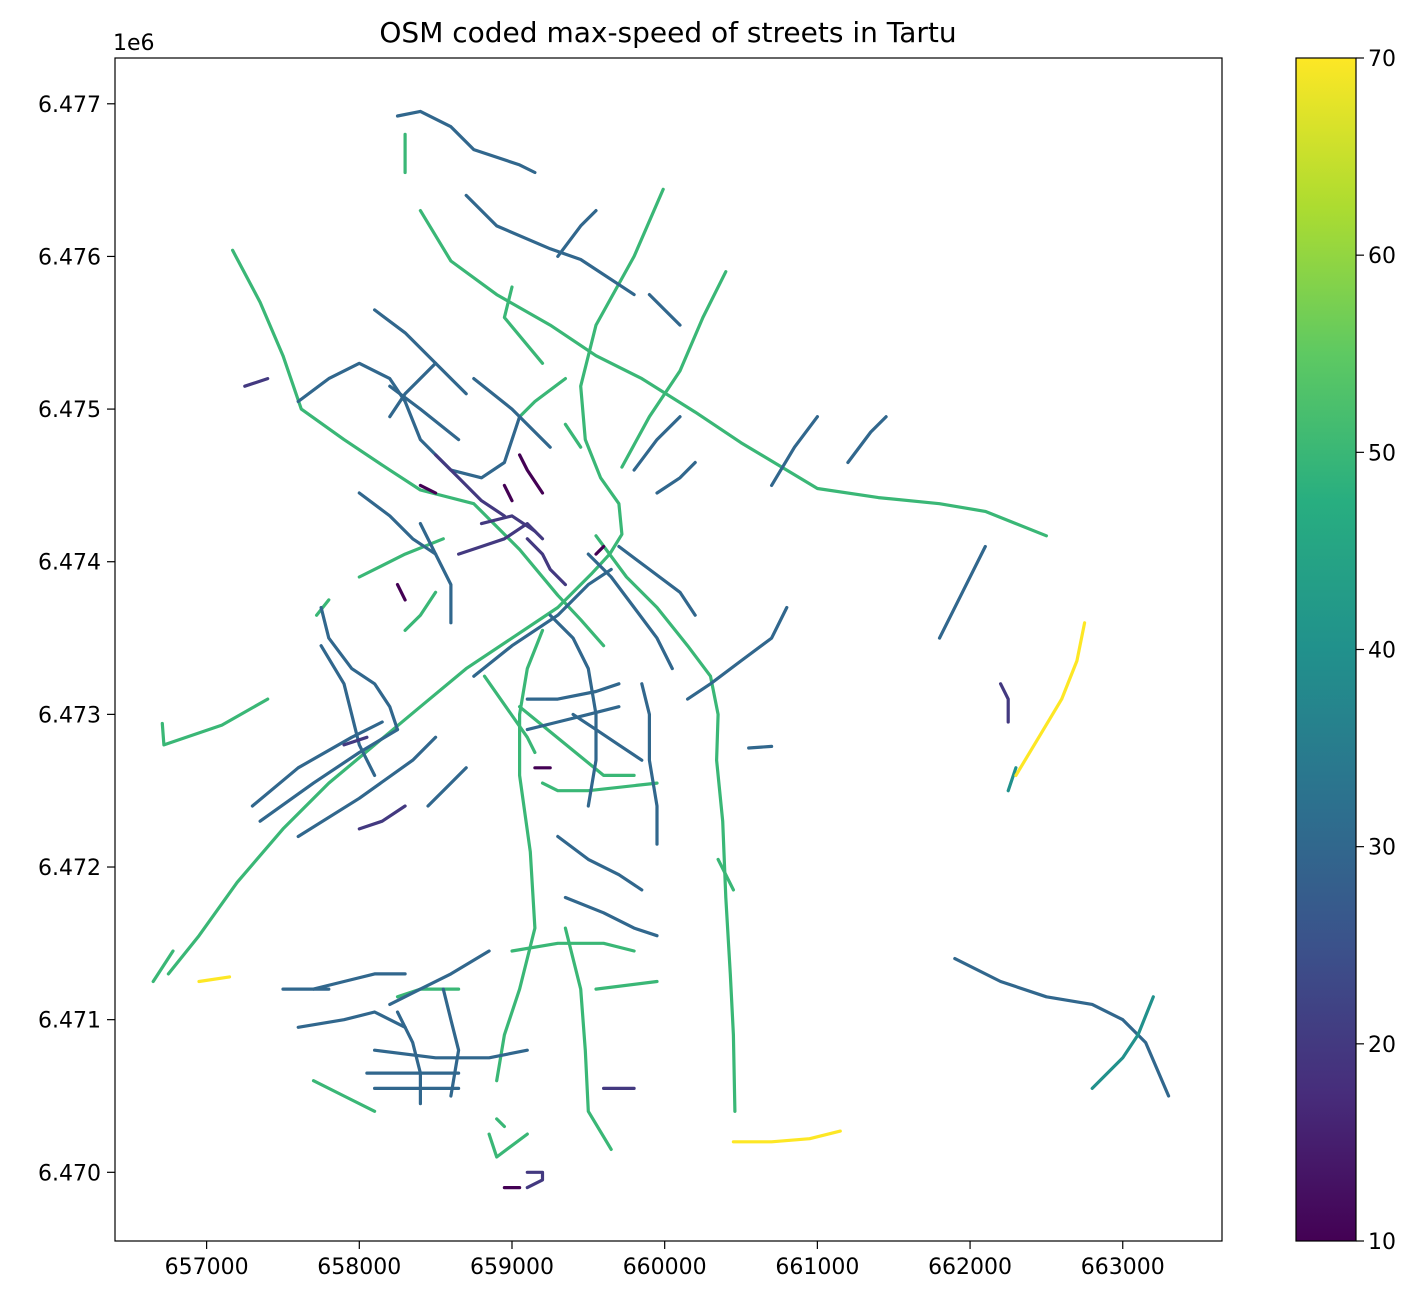 The image size is (1427, 1305). What do you see at coordinates (69, 257) in the screenshot?
I see `y-tick-label: 6.476` at bounding box center [69, 257].